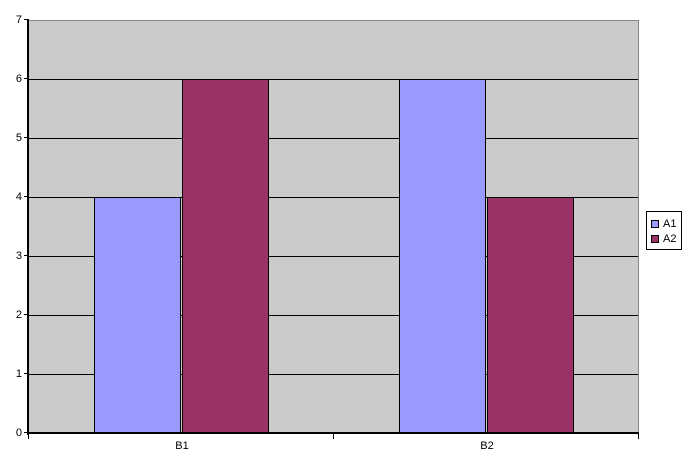  I want to click on bar-A2-B1, so click(225, 256).